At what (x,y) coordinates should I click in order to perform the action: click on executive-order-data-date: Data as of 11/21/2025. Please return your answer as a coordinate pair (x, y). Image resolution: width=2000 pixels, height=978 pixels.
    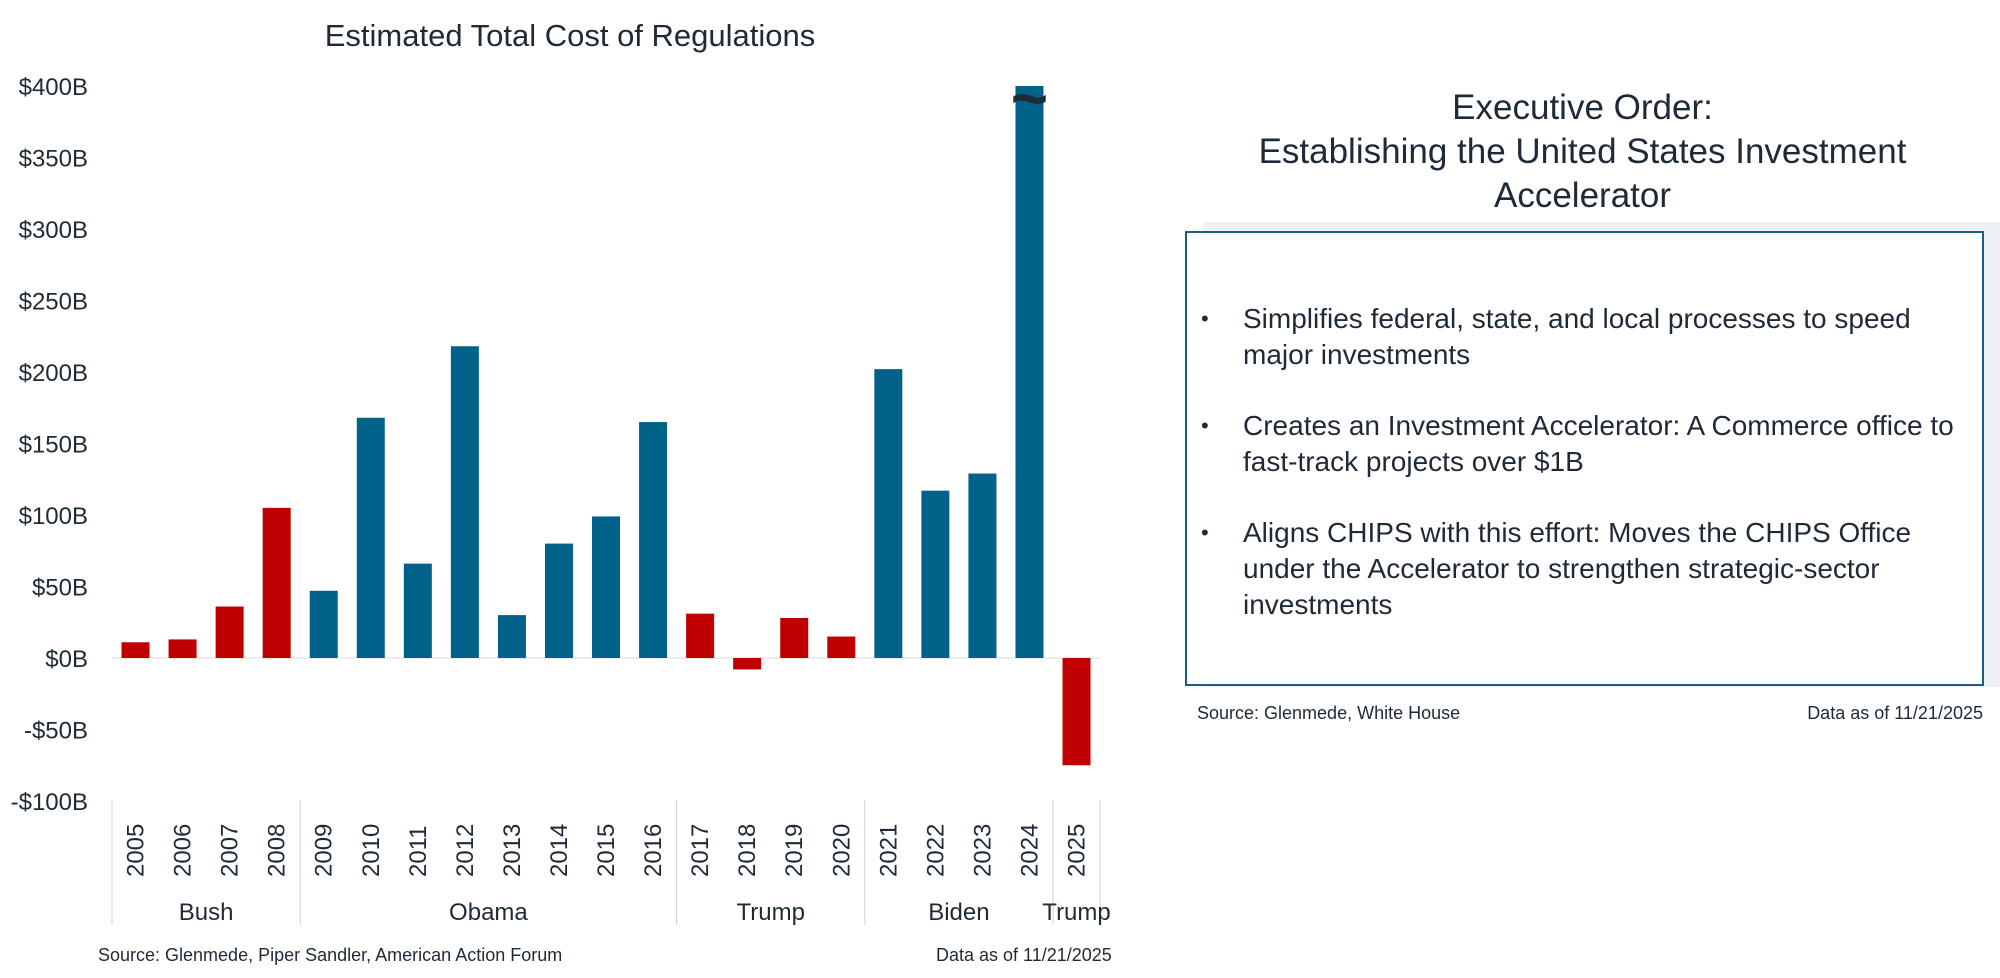
    Looking at the image, I should click on (1895, 713).